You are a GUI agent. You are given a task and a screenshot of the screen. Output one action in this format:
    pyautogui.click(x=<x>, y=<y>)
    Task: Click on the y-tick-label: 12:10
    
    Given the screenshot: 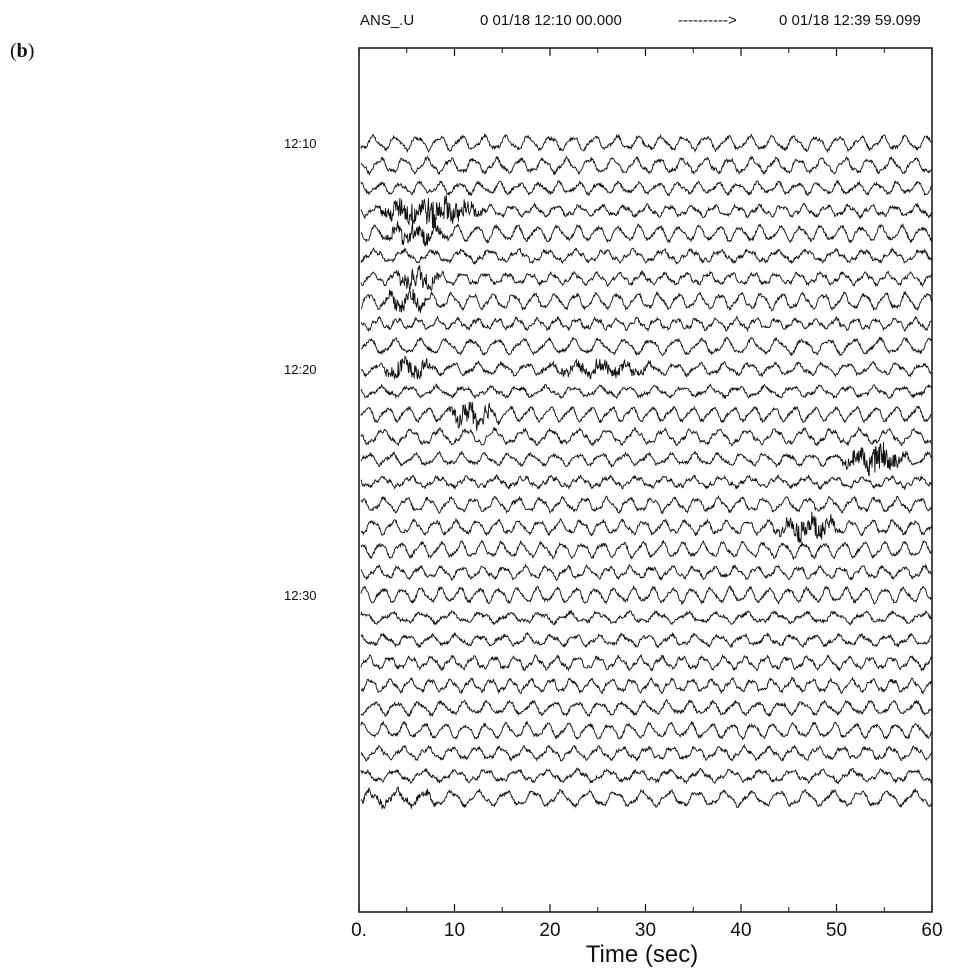 What is the action you would take?
    pyautogui.click(x=300, y=143)
    